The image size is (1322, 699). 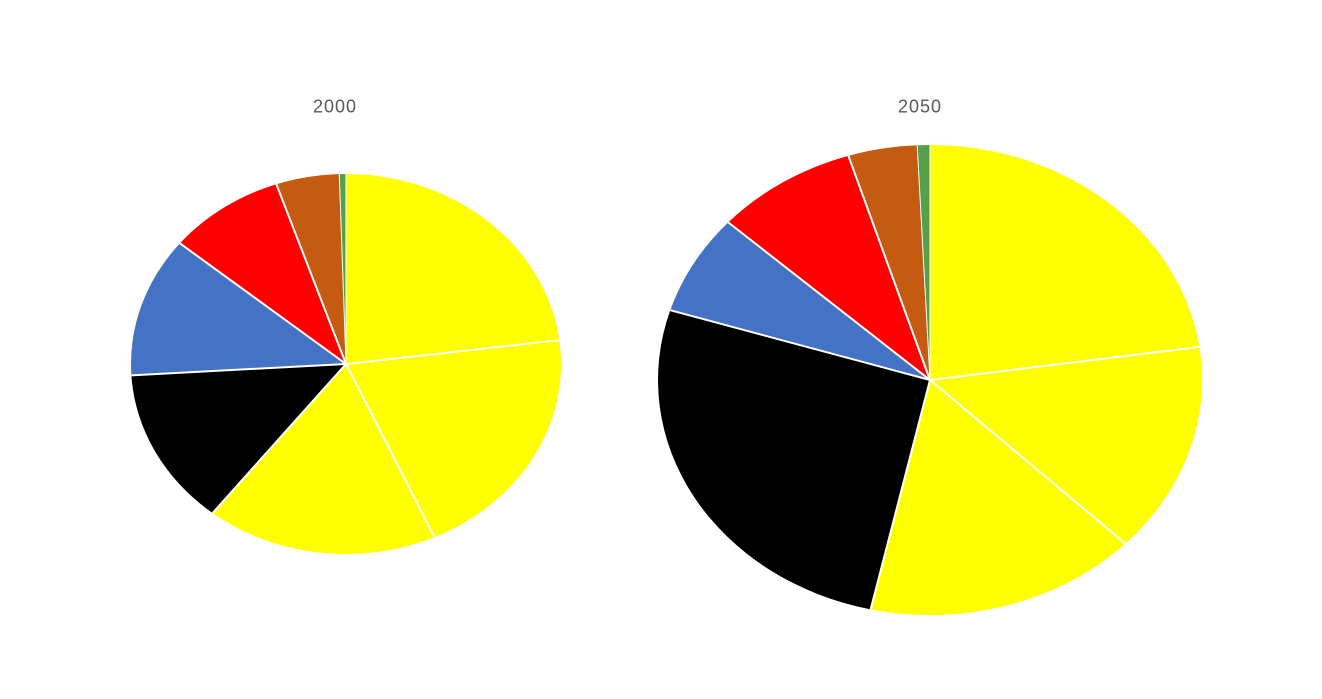 What do you see at coordinates (889, 268) in the screenshot?
I see `pie-2050-divider-brown` at bounding box center [889, 268].